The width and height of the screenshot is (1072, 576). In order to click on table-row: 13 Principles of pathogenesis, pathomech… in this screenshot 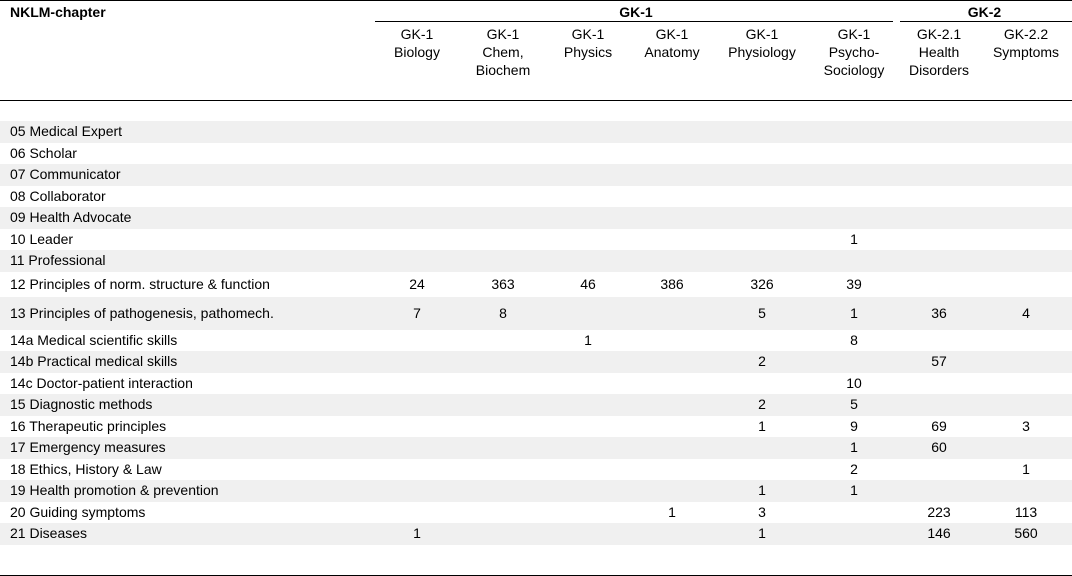, I will do `click(536, 313)`.